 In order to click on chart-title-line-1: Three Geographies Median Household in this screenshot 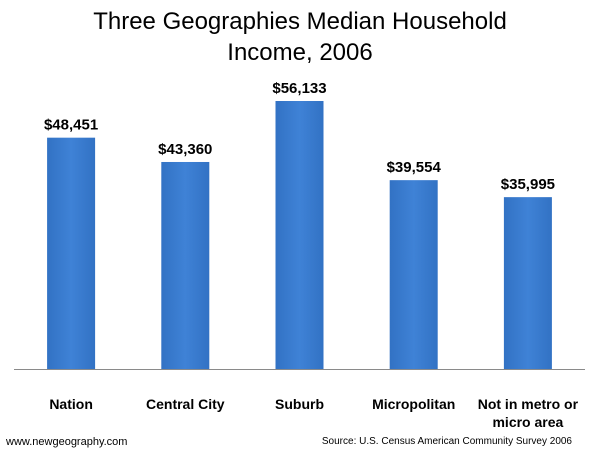, I will do `click(300, 21)`.